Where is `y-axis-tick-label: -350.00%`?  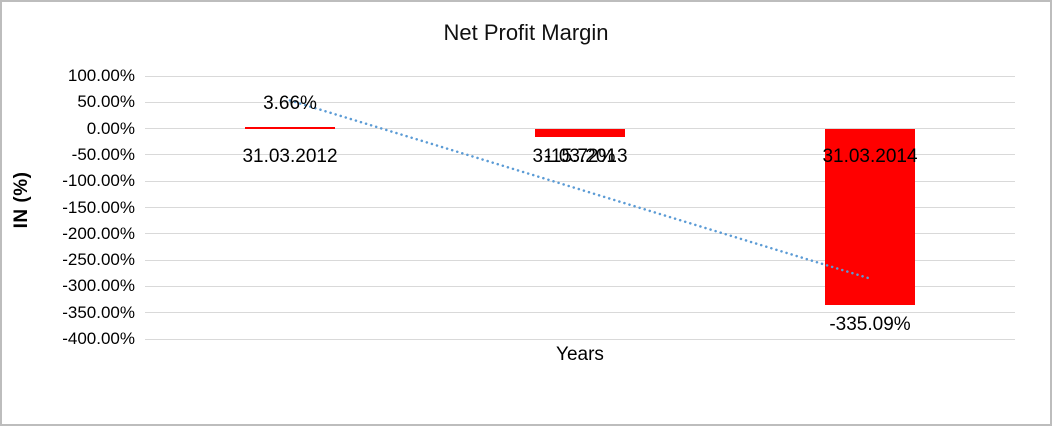 y-axis-tick-label: -350.00% is located at coordinates (98, 312).